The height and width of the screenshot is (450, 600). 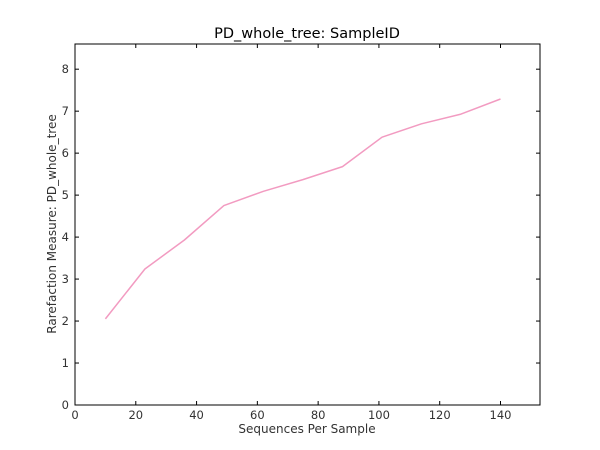 I want to click on x-tick-label: 60, so click(x=257, y=415).